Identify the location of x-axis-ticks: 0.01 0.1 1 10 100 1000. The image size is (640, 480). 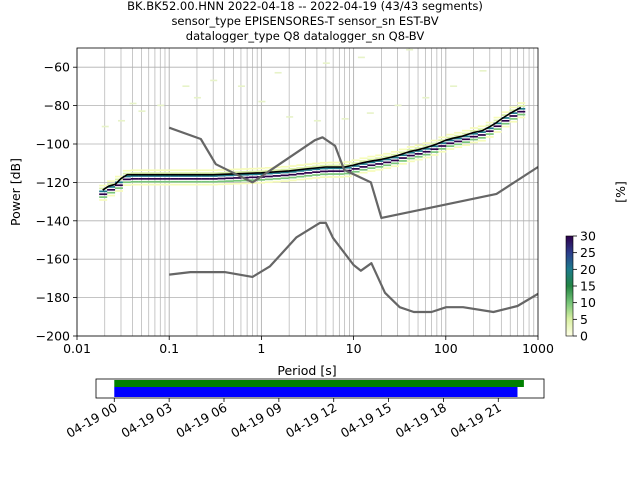
(308, 346).